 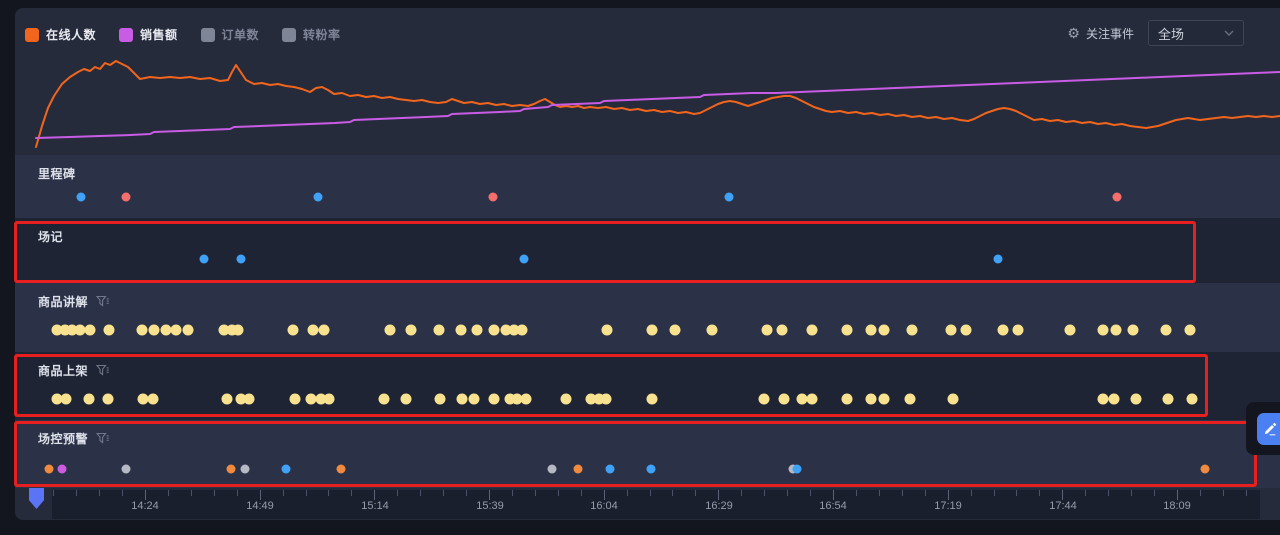 What do you see at coordinates (60, 34) in the screenshot?
I see `legend-item-online-users: 在线人数` at bounding box center [60, 34].